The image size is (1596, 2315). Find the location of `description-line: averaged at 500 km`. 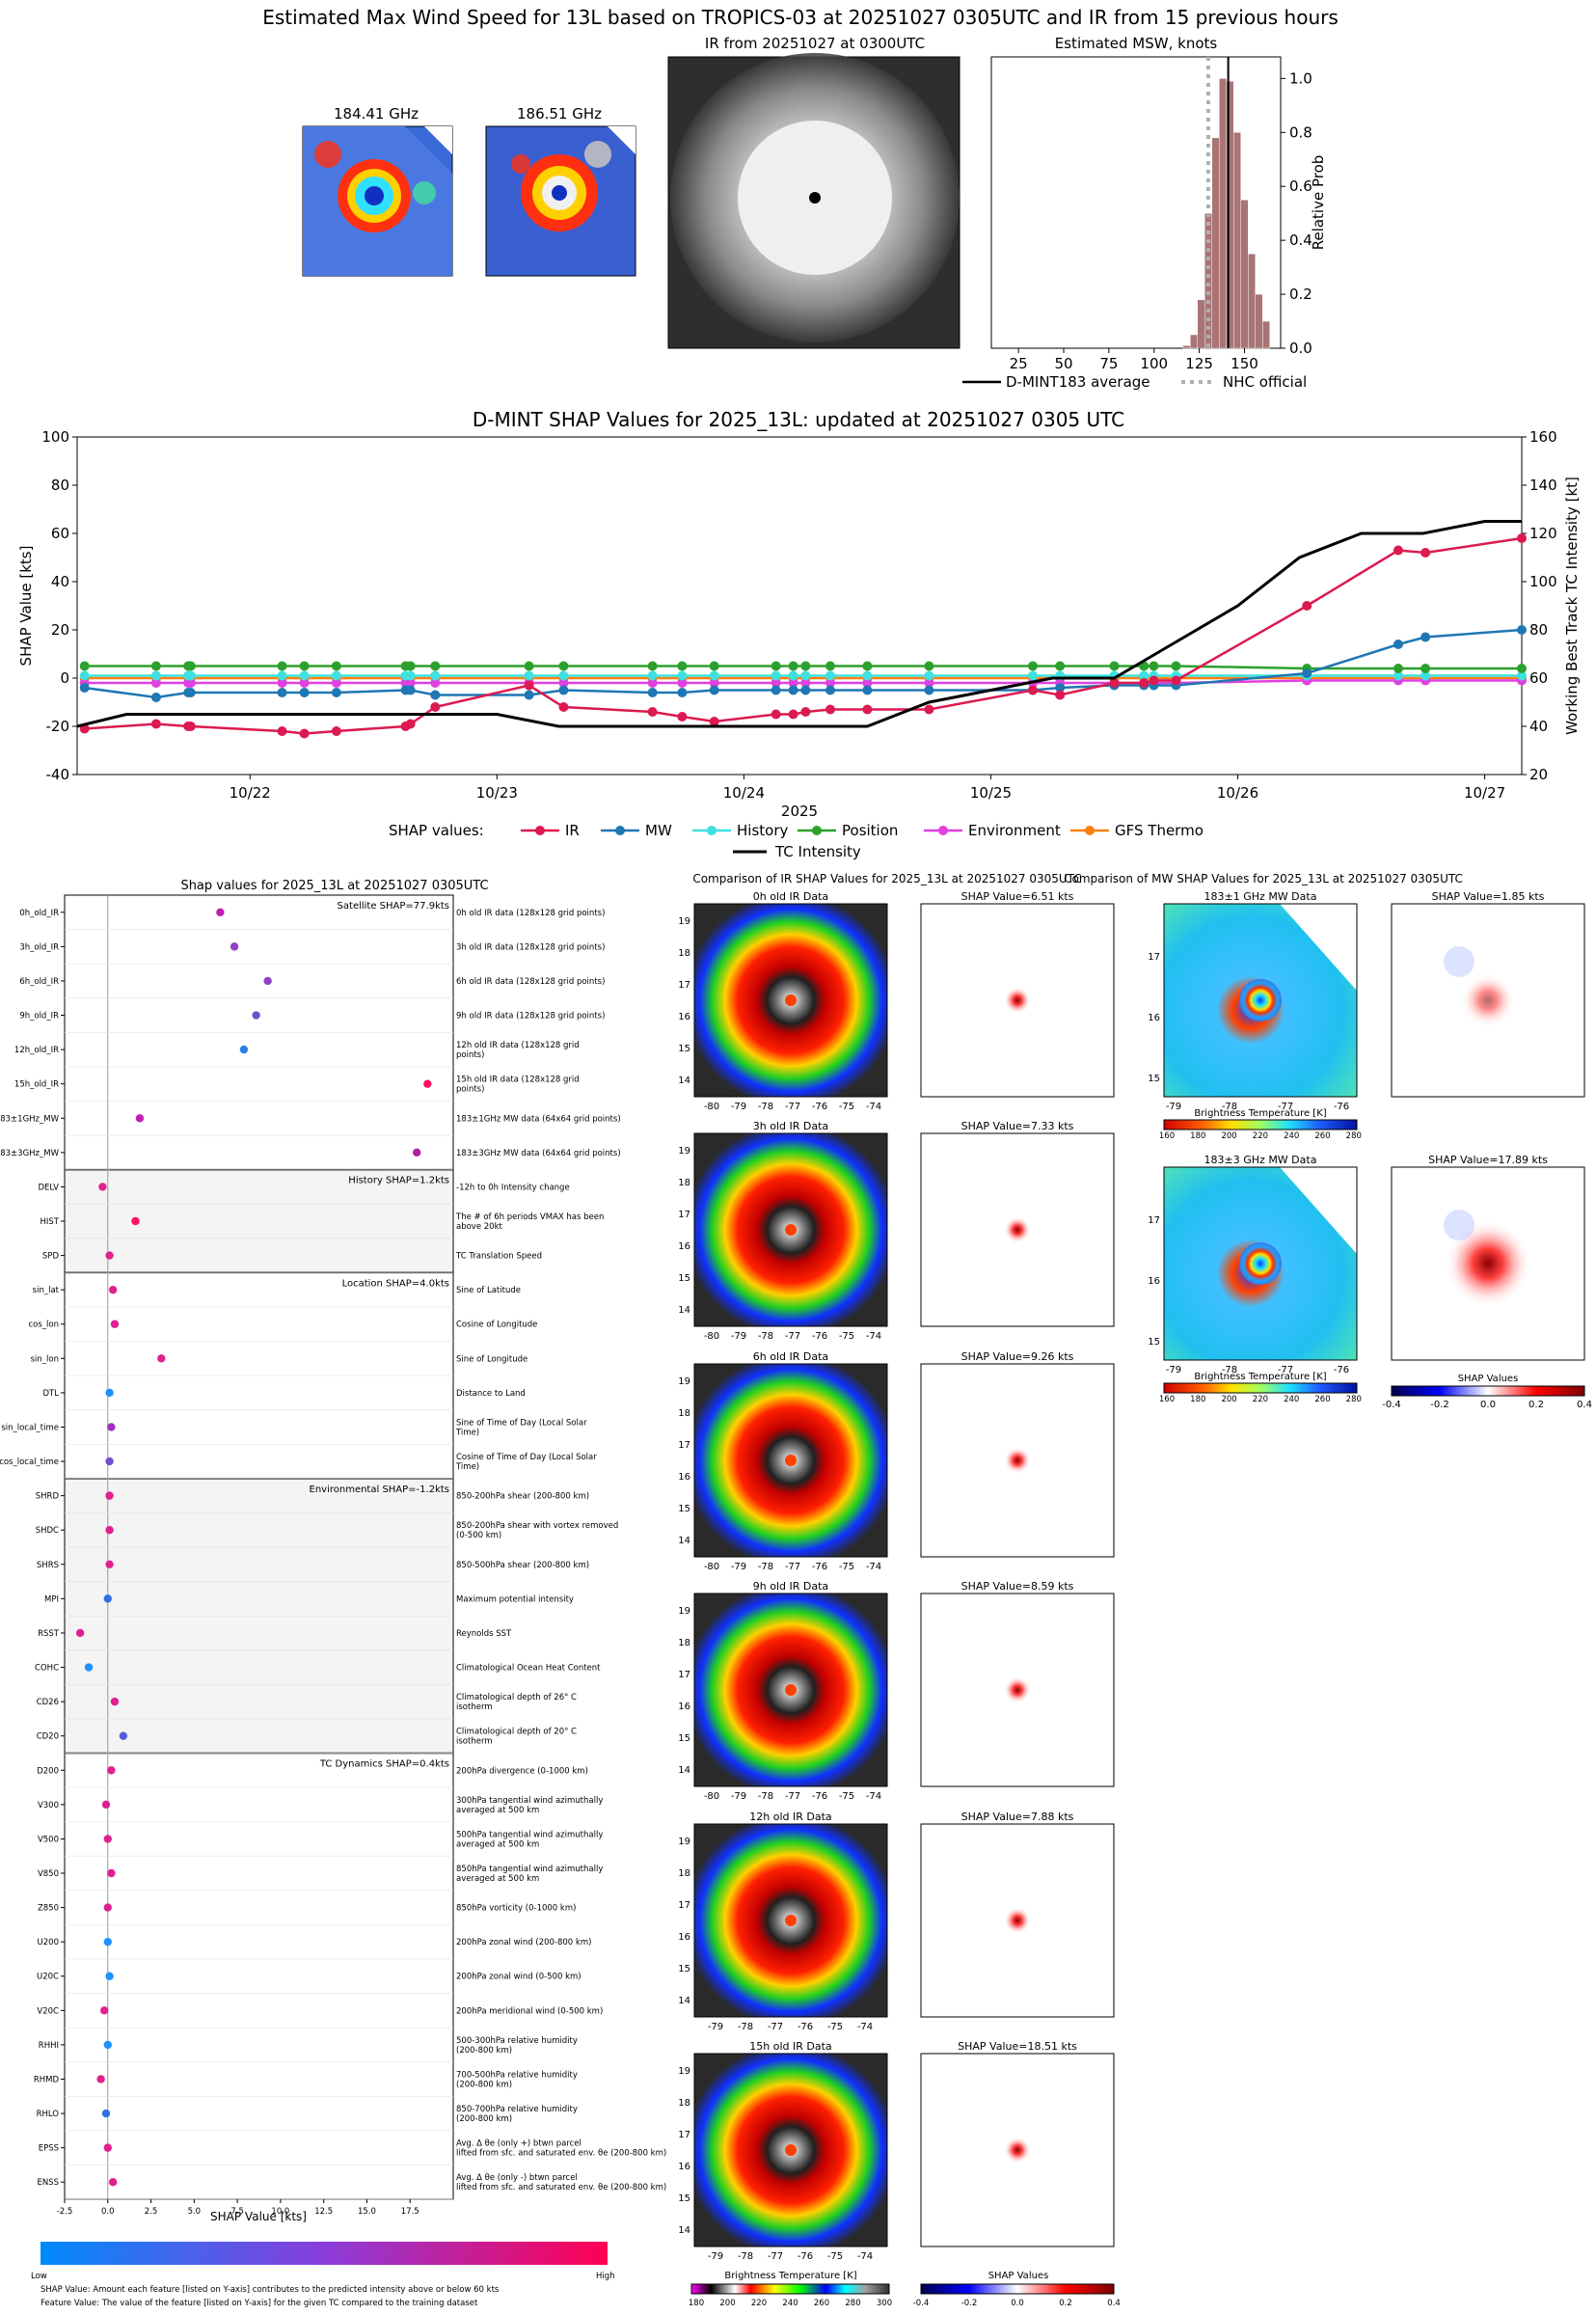

description-line: averaged at 500 km is located at coordinates (497, 1844).